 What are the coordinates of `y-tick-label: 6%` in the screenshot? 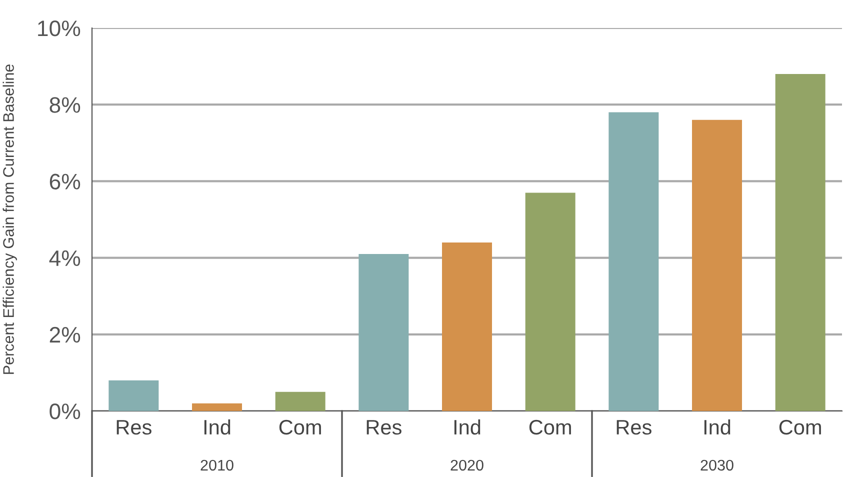 It's located at (65, 182).